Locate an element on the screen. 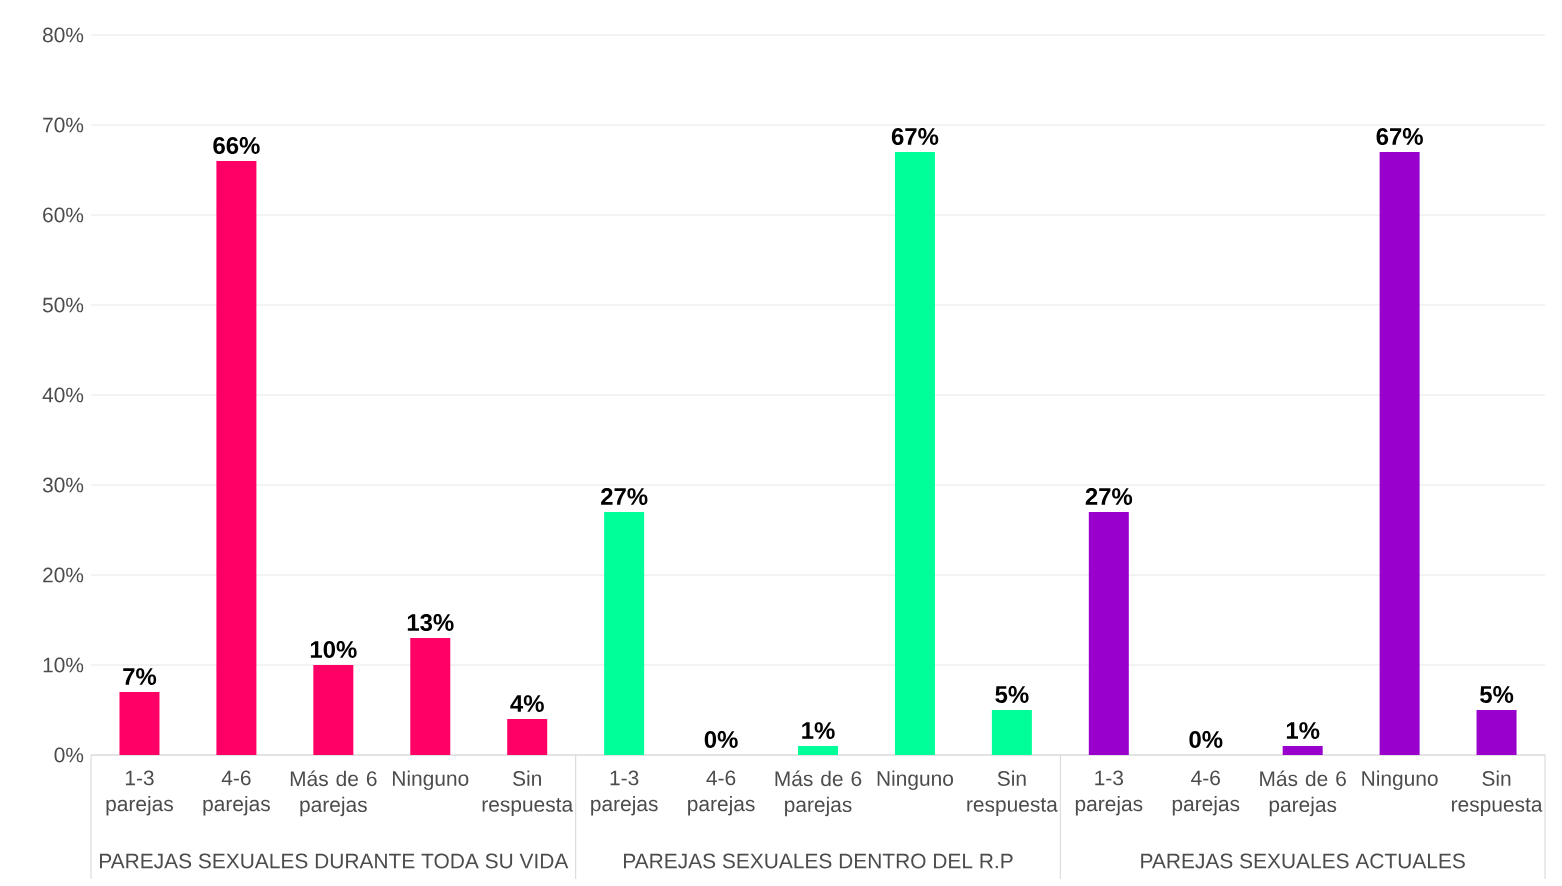 This screenshot has width=1562, height=886. data-label: 7% is located at coordinates (140, 676).